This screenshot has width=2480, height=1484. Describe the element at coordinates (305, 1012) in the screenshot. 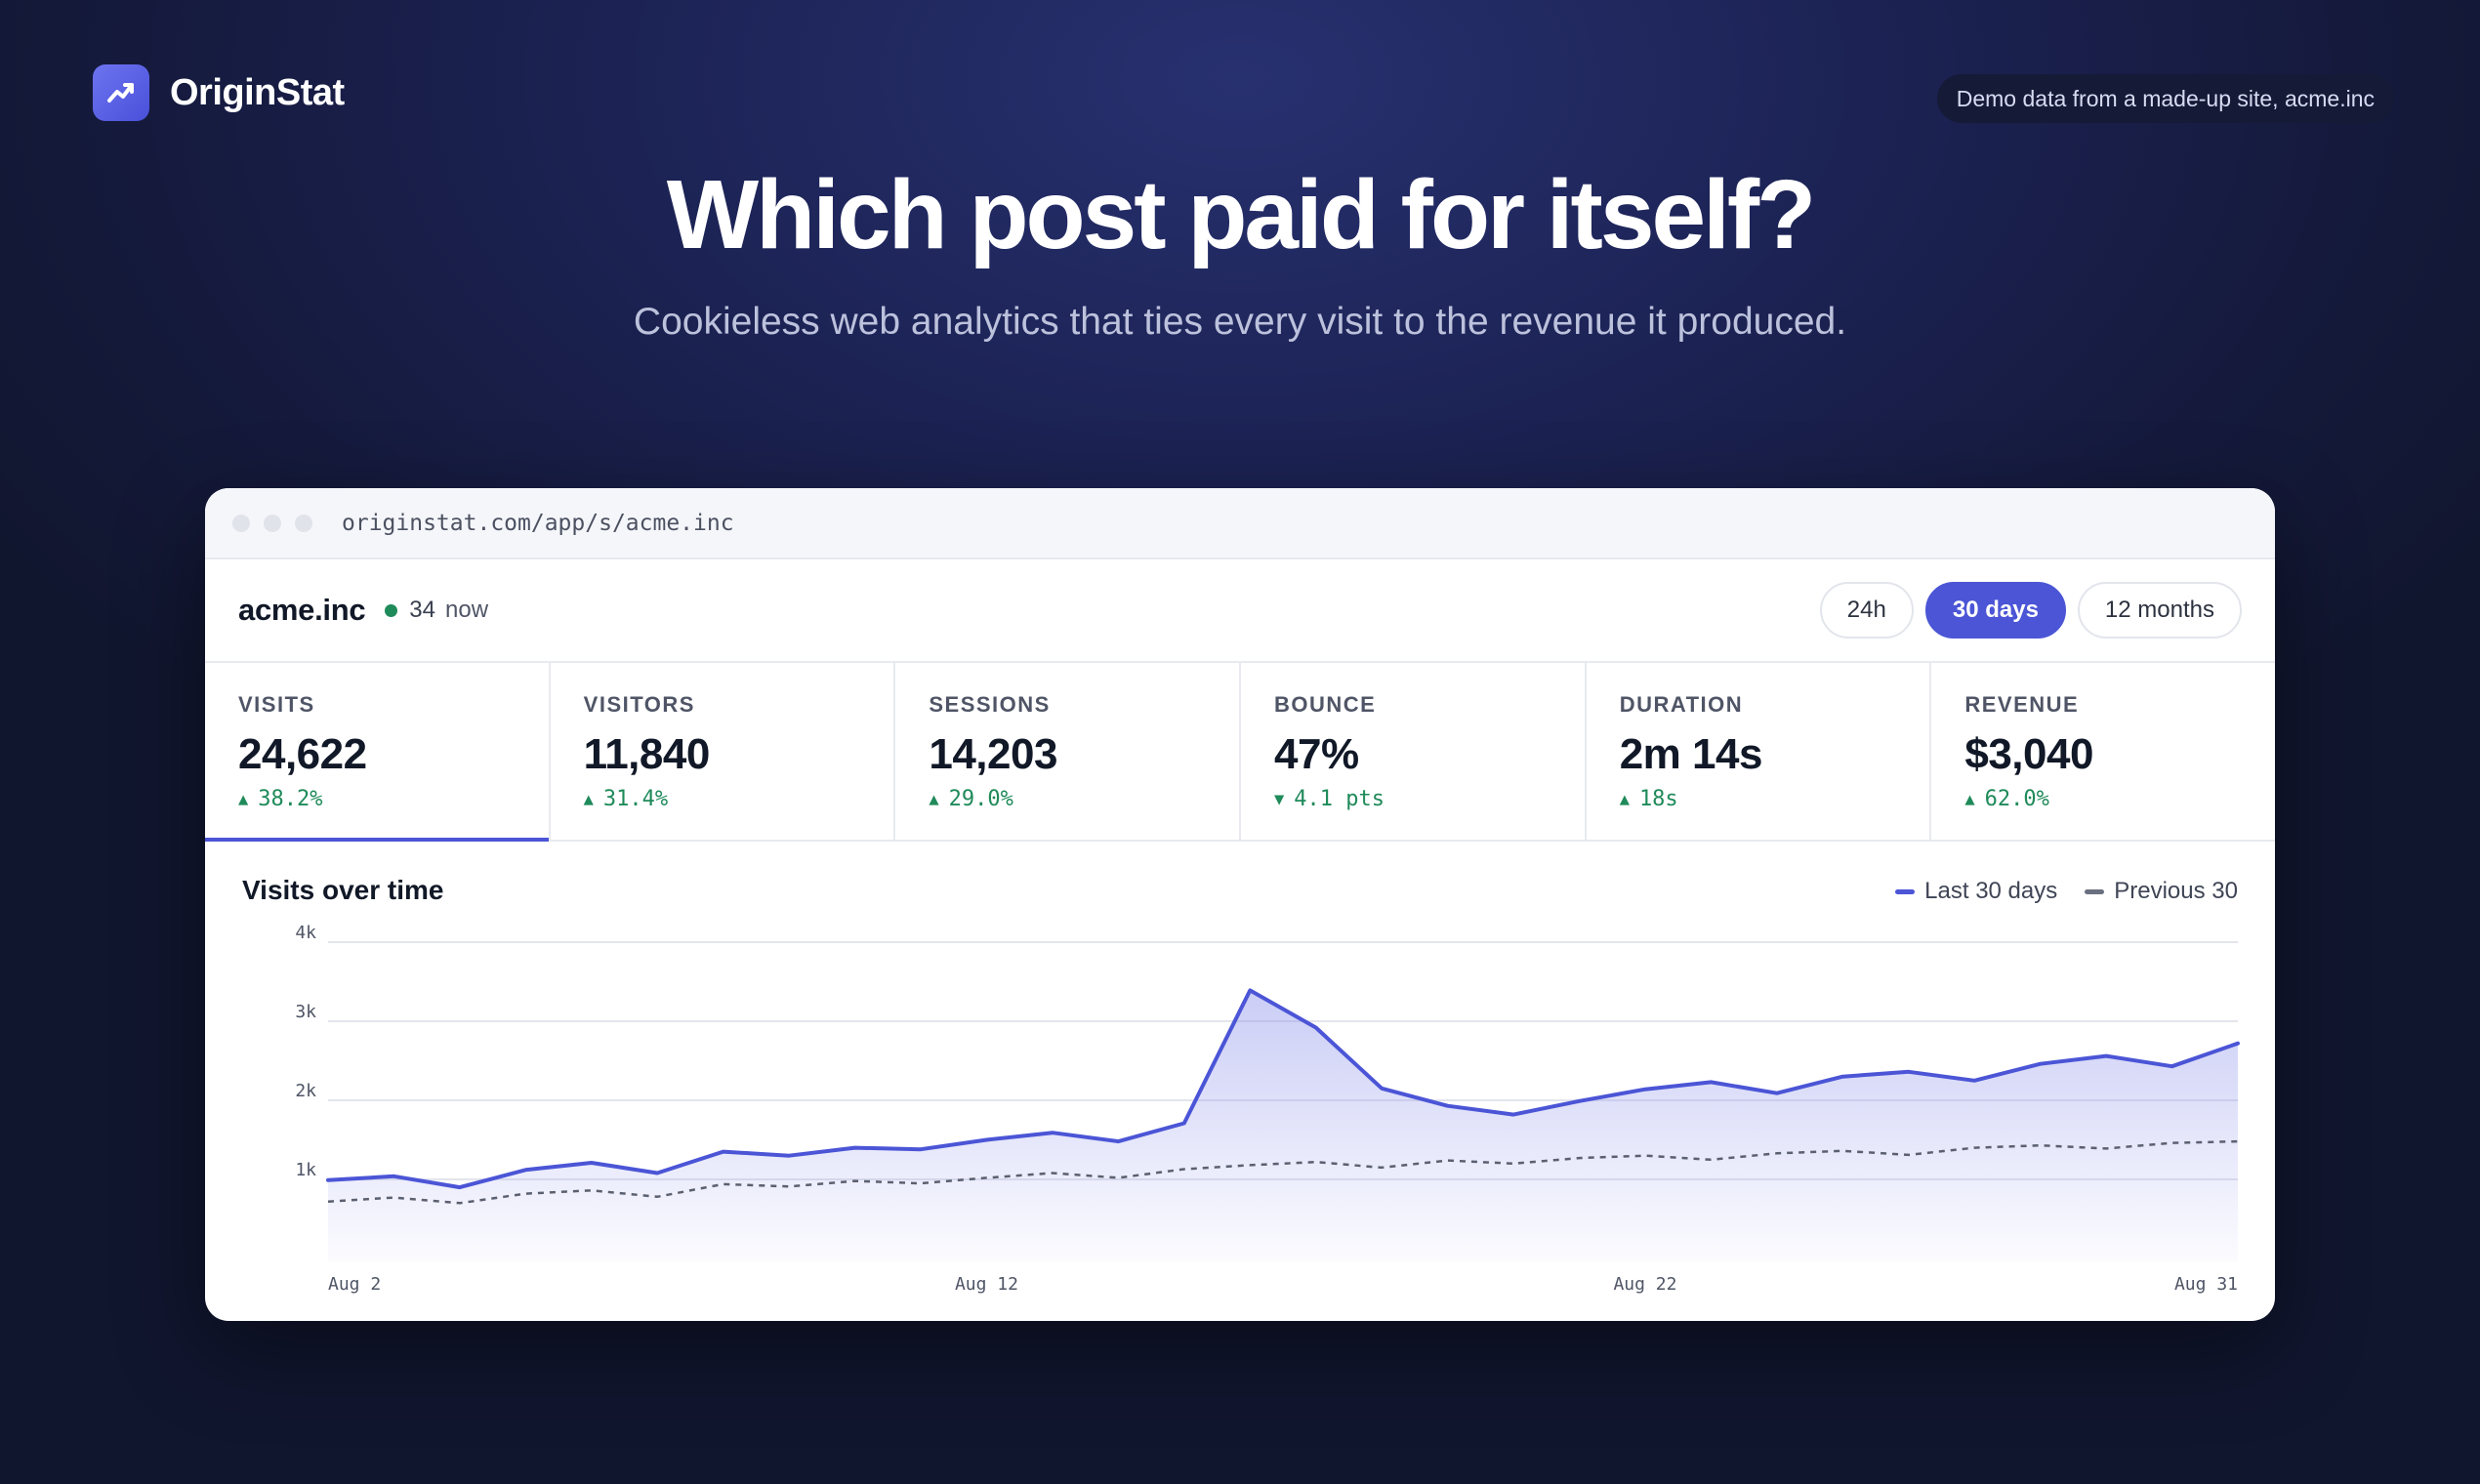

I see `y-tick-label: 3k` at that location.